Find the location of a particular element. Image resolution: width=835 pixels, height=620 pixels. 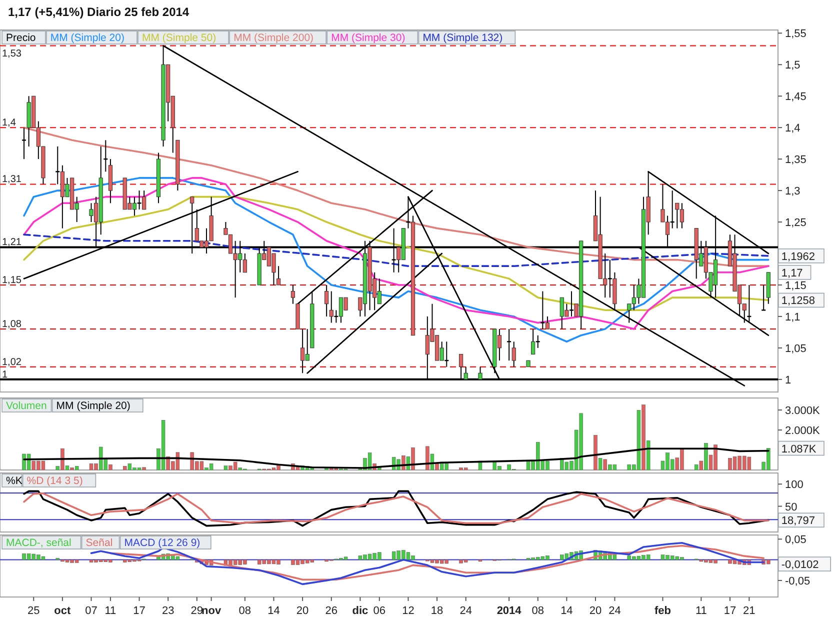

series-label: %D (14 3 5) is located at coordinates (54, 481).